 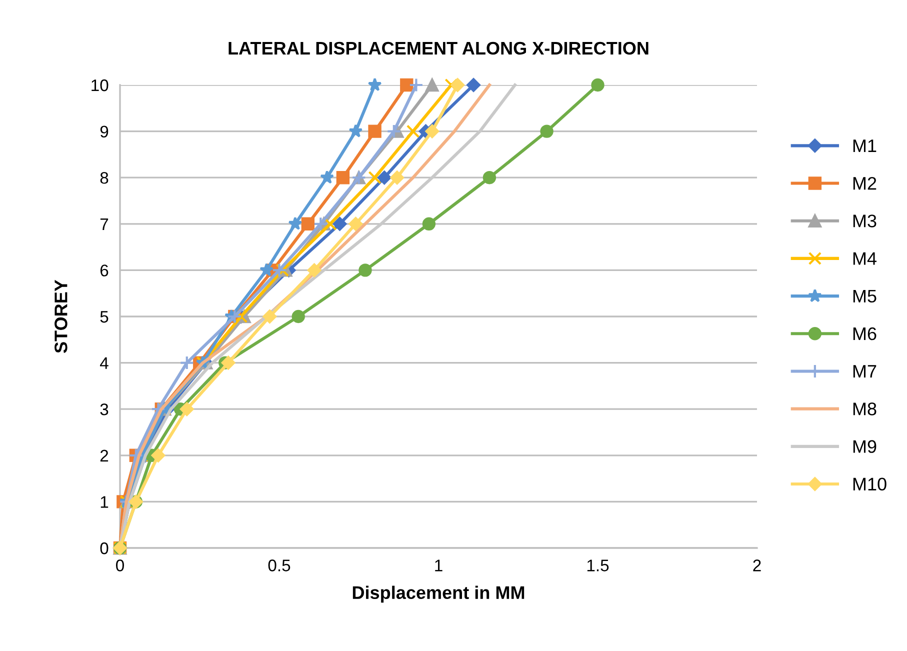 What do you see at coordinates (104, 178) in the screenshot?
I see `y-tick-label: 8` at bounding box center [104, 178].